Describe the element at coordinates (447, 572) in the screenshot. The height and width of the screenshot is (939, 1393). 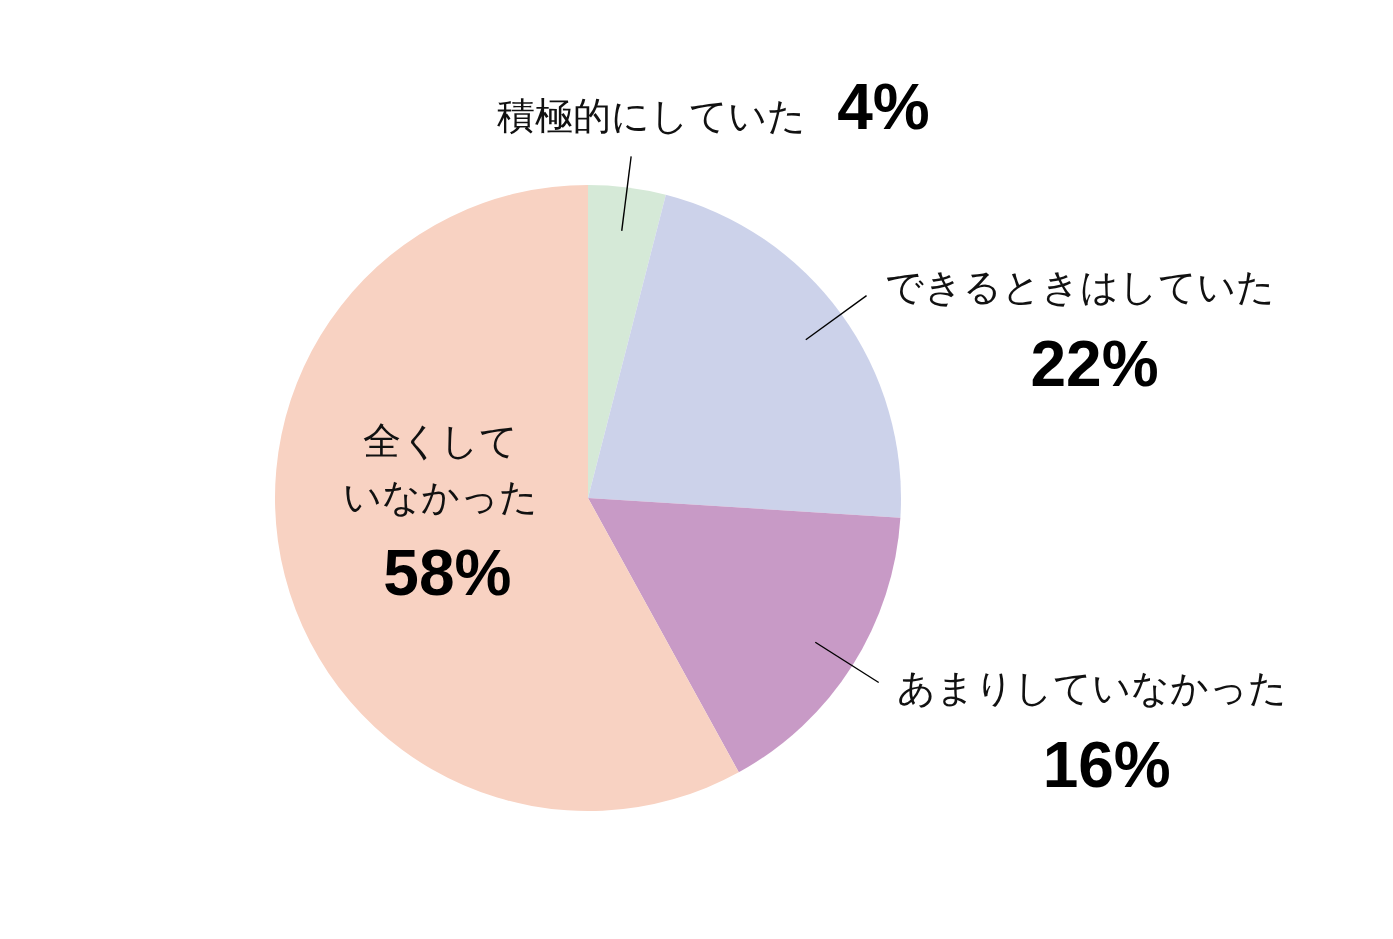
I see `data-label: 58%` at that location.